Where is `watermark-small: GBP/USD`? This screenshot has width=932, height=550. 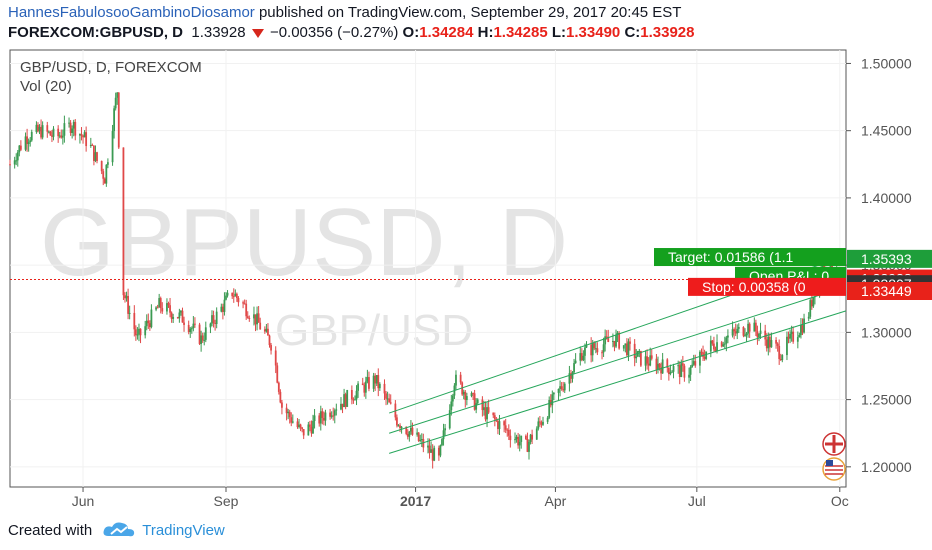
watermark-small: GBP/USD is located at coordinates (374, 330).